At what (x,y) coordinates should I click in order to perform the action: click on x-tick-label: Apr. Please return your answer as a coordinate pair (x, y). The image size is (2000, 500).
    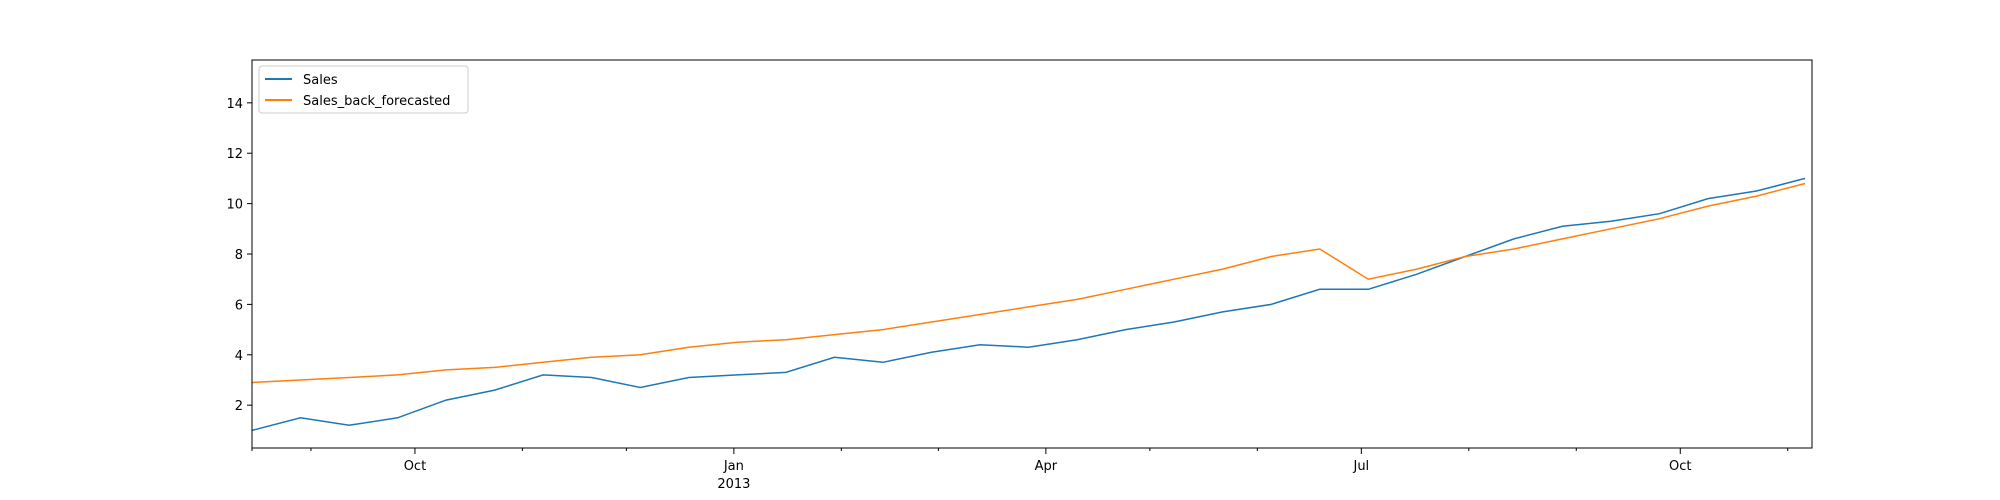
    Looking at the image, I should click on (1046, 466).